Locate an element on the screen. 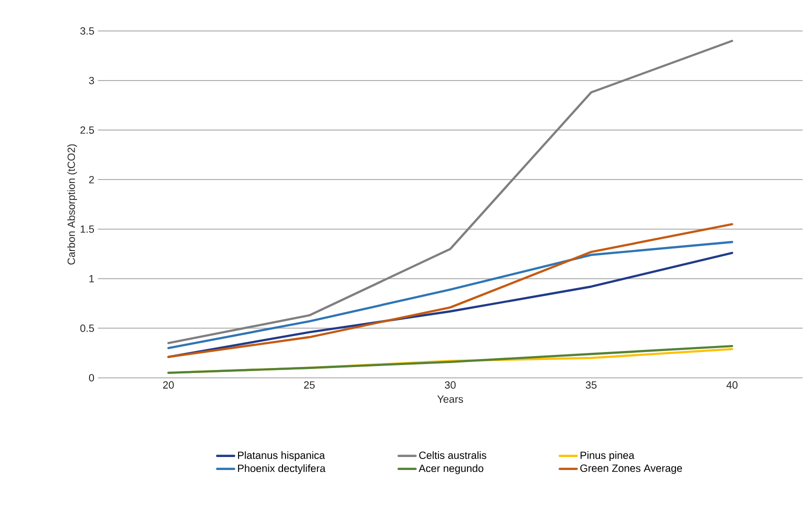 This screenshot has height=520, width=803. legend-label: Platanus hispanica is located at coordinates (281, 456).